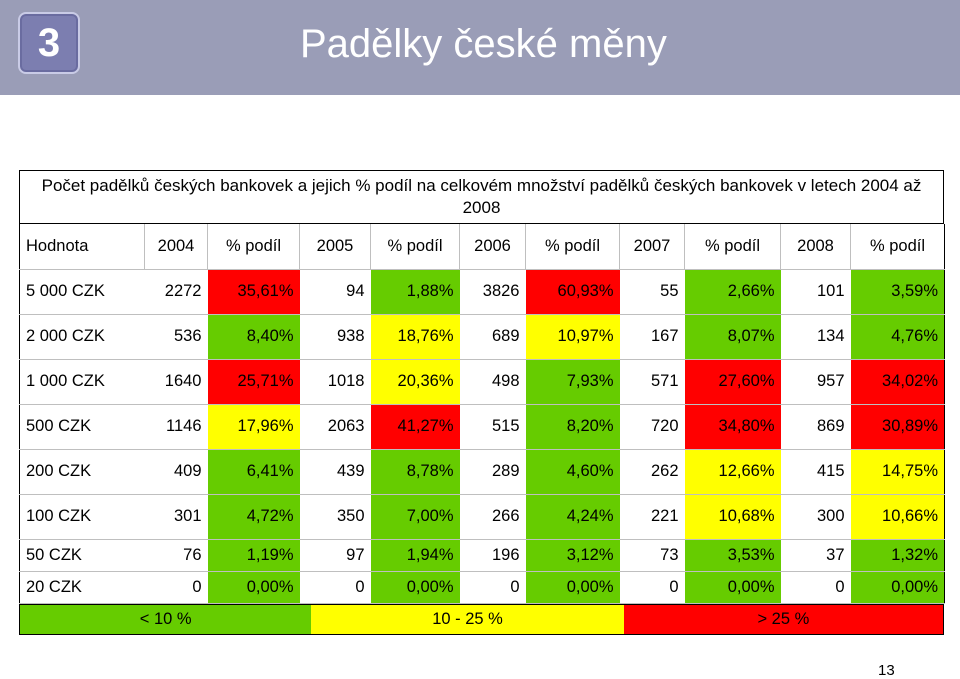 The height and width of the screenshot is (679, 960). What do you see at coordinates (82, 517) in the screenshot?
I see `denomination-cell: 100 CZK` at bounding box center [82, 517].